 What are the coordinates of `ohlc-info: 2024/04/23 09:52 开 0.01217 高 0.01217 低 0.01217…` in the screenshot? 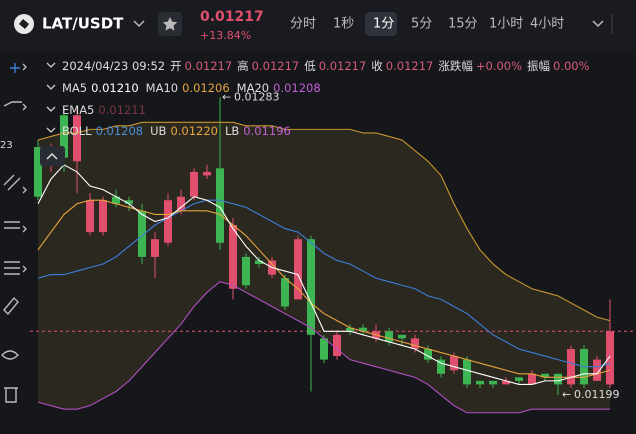 It's located at (326, 66).